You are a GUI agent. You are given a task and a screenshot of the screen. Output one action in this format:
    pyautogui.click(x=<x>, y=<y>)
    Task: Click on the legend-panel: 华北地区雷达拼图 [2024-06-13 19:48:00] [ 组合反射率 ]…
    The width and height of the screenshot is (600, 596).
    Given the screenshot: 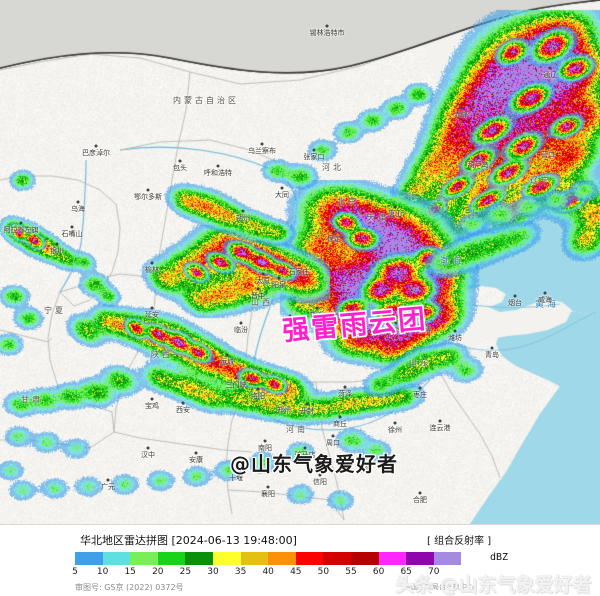 What is the action you would take?
    pyautogui.click(x=300, y=560)
    